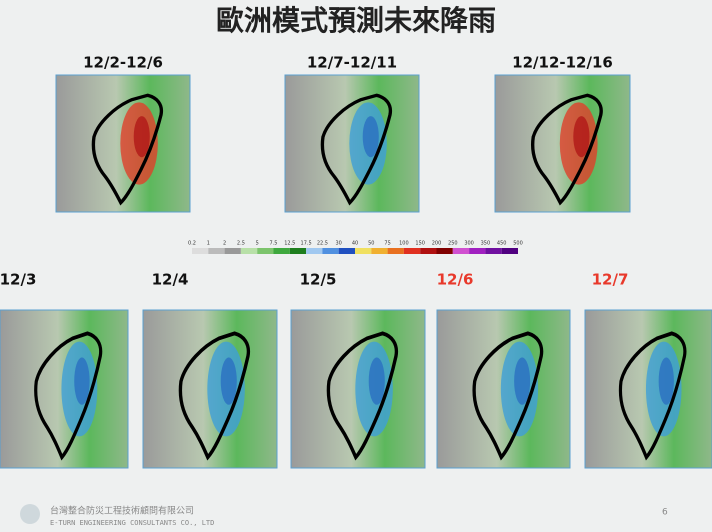  I want to click on day-label: 12/6, so click(455, 280).